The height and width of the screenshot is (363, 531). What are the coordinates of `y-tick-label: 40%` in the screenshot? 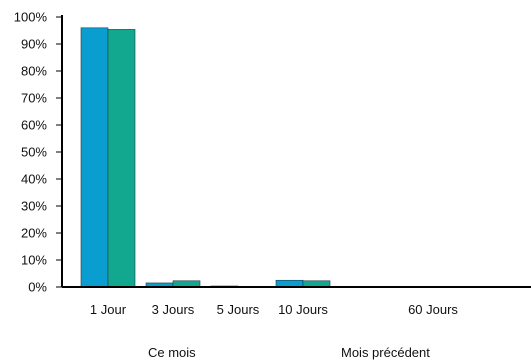 It's located at (34, 179).